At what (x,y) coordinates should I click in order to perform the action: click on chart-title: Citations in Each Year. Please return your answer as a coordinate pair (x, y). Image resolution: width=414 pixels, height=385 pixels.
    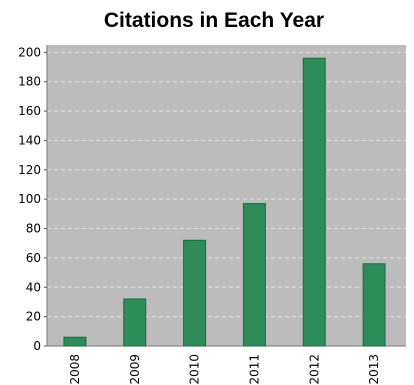
    Looking at the image, I should click on (214, 20).